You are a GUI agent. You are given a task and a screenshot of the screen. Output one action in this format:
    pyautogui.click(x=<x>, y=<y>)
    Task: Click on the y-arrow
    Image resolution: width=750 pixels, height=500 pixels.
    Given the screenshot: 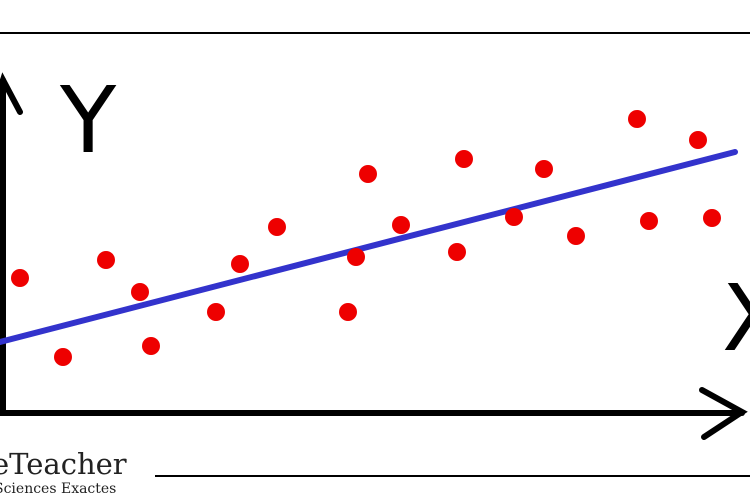 What is the action you would take?
    pyautogui.click(x=11, y=93)
    